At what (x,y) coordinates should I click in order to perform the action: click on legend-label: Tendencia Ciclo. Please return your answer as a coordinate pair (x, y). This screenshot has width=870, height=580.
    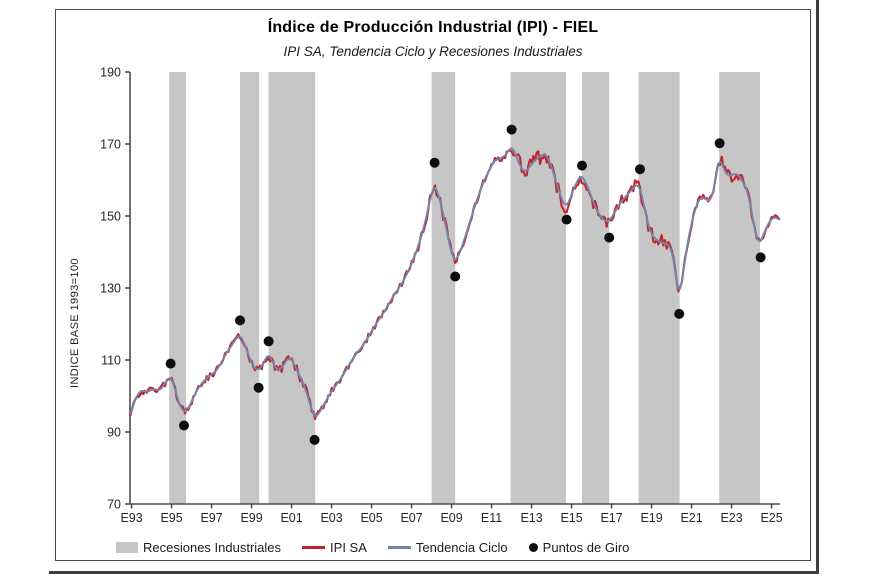
    Looking at the image, I should click on (461, 547).